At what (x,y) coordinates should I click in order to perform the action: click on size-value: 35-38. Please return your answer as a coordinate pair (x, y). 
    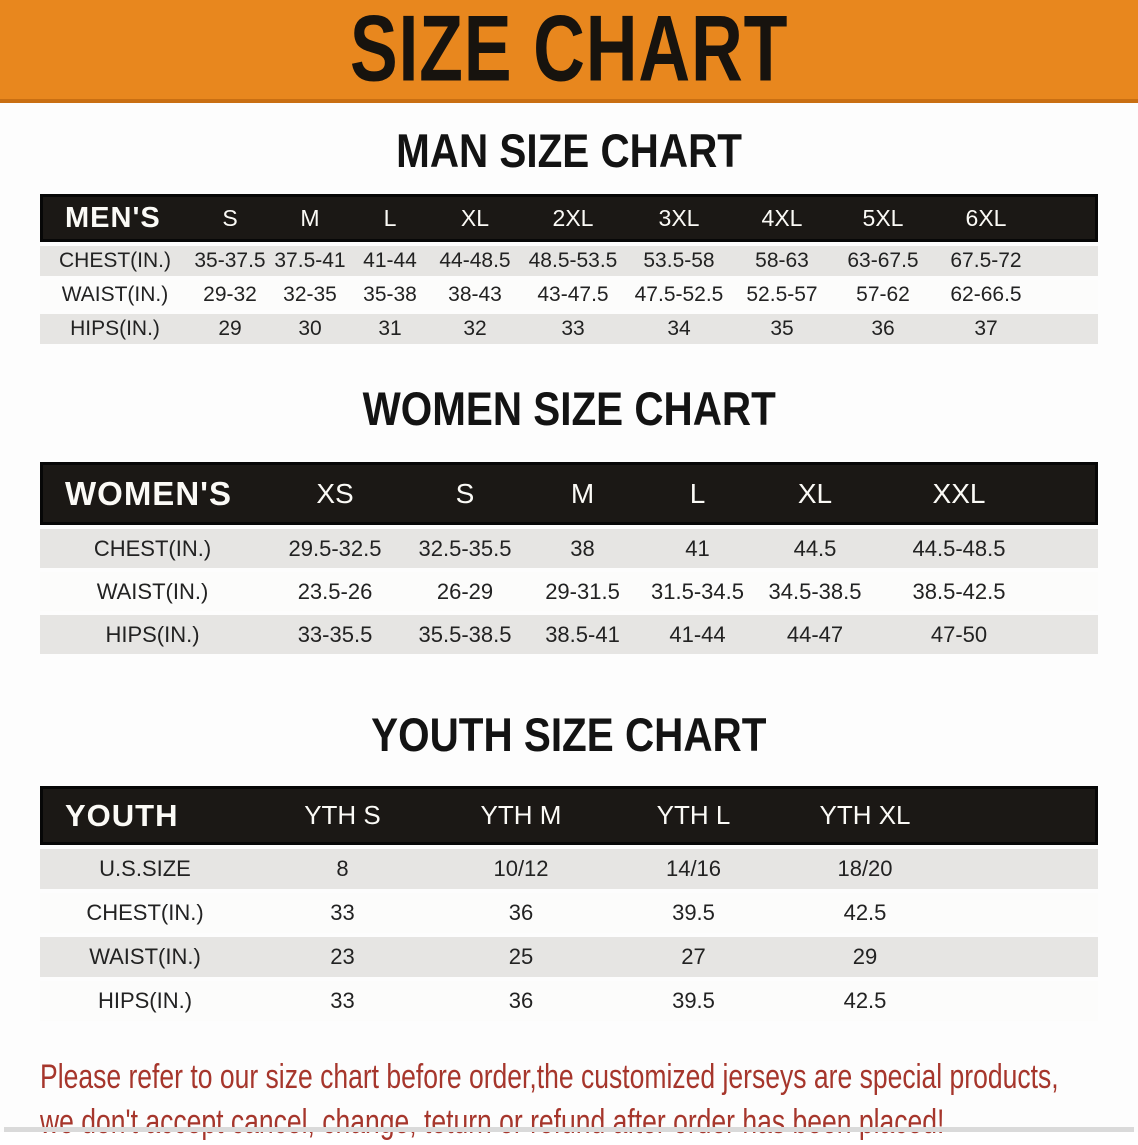
    Looking at the image, I should click on (390, 295).